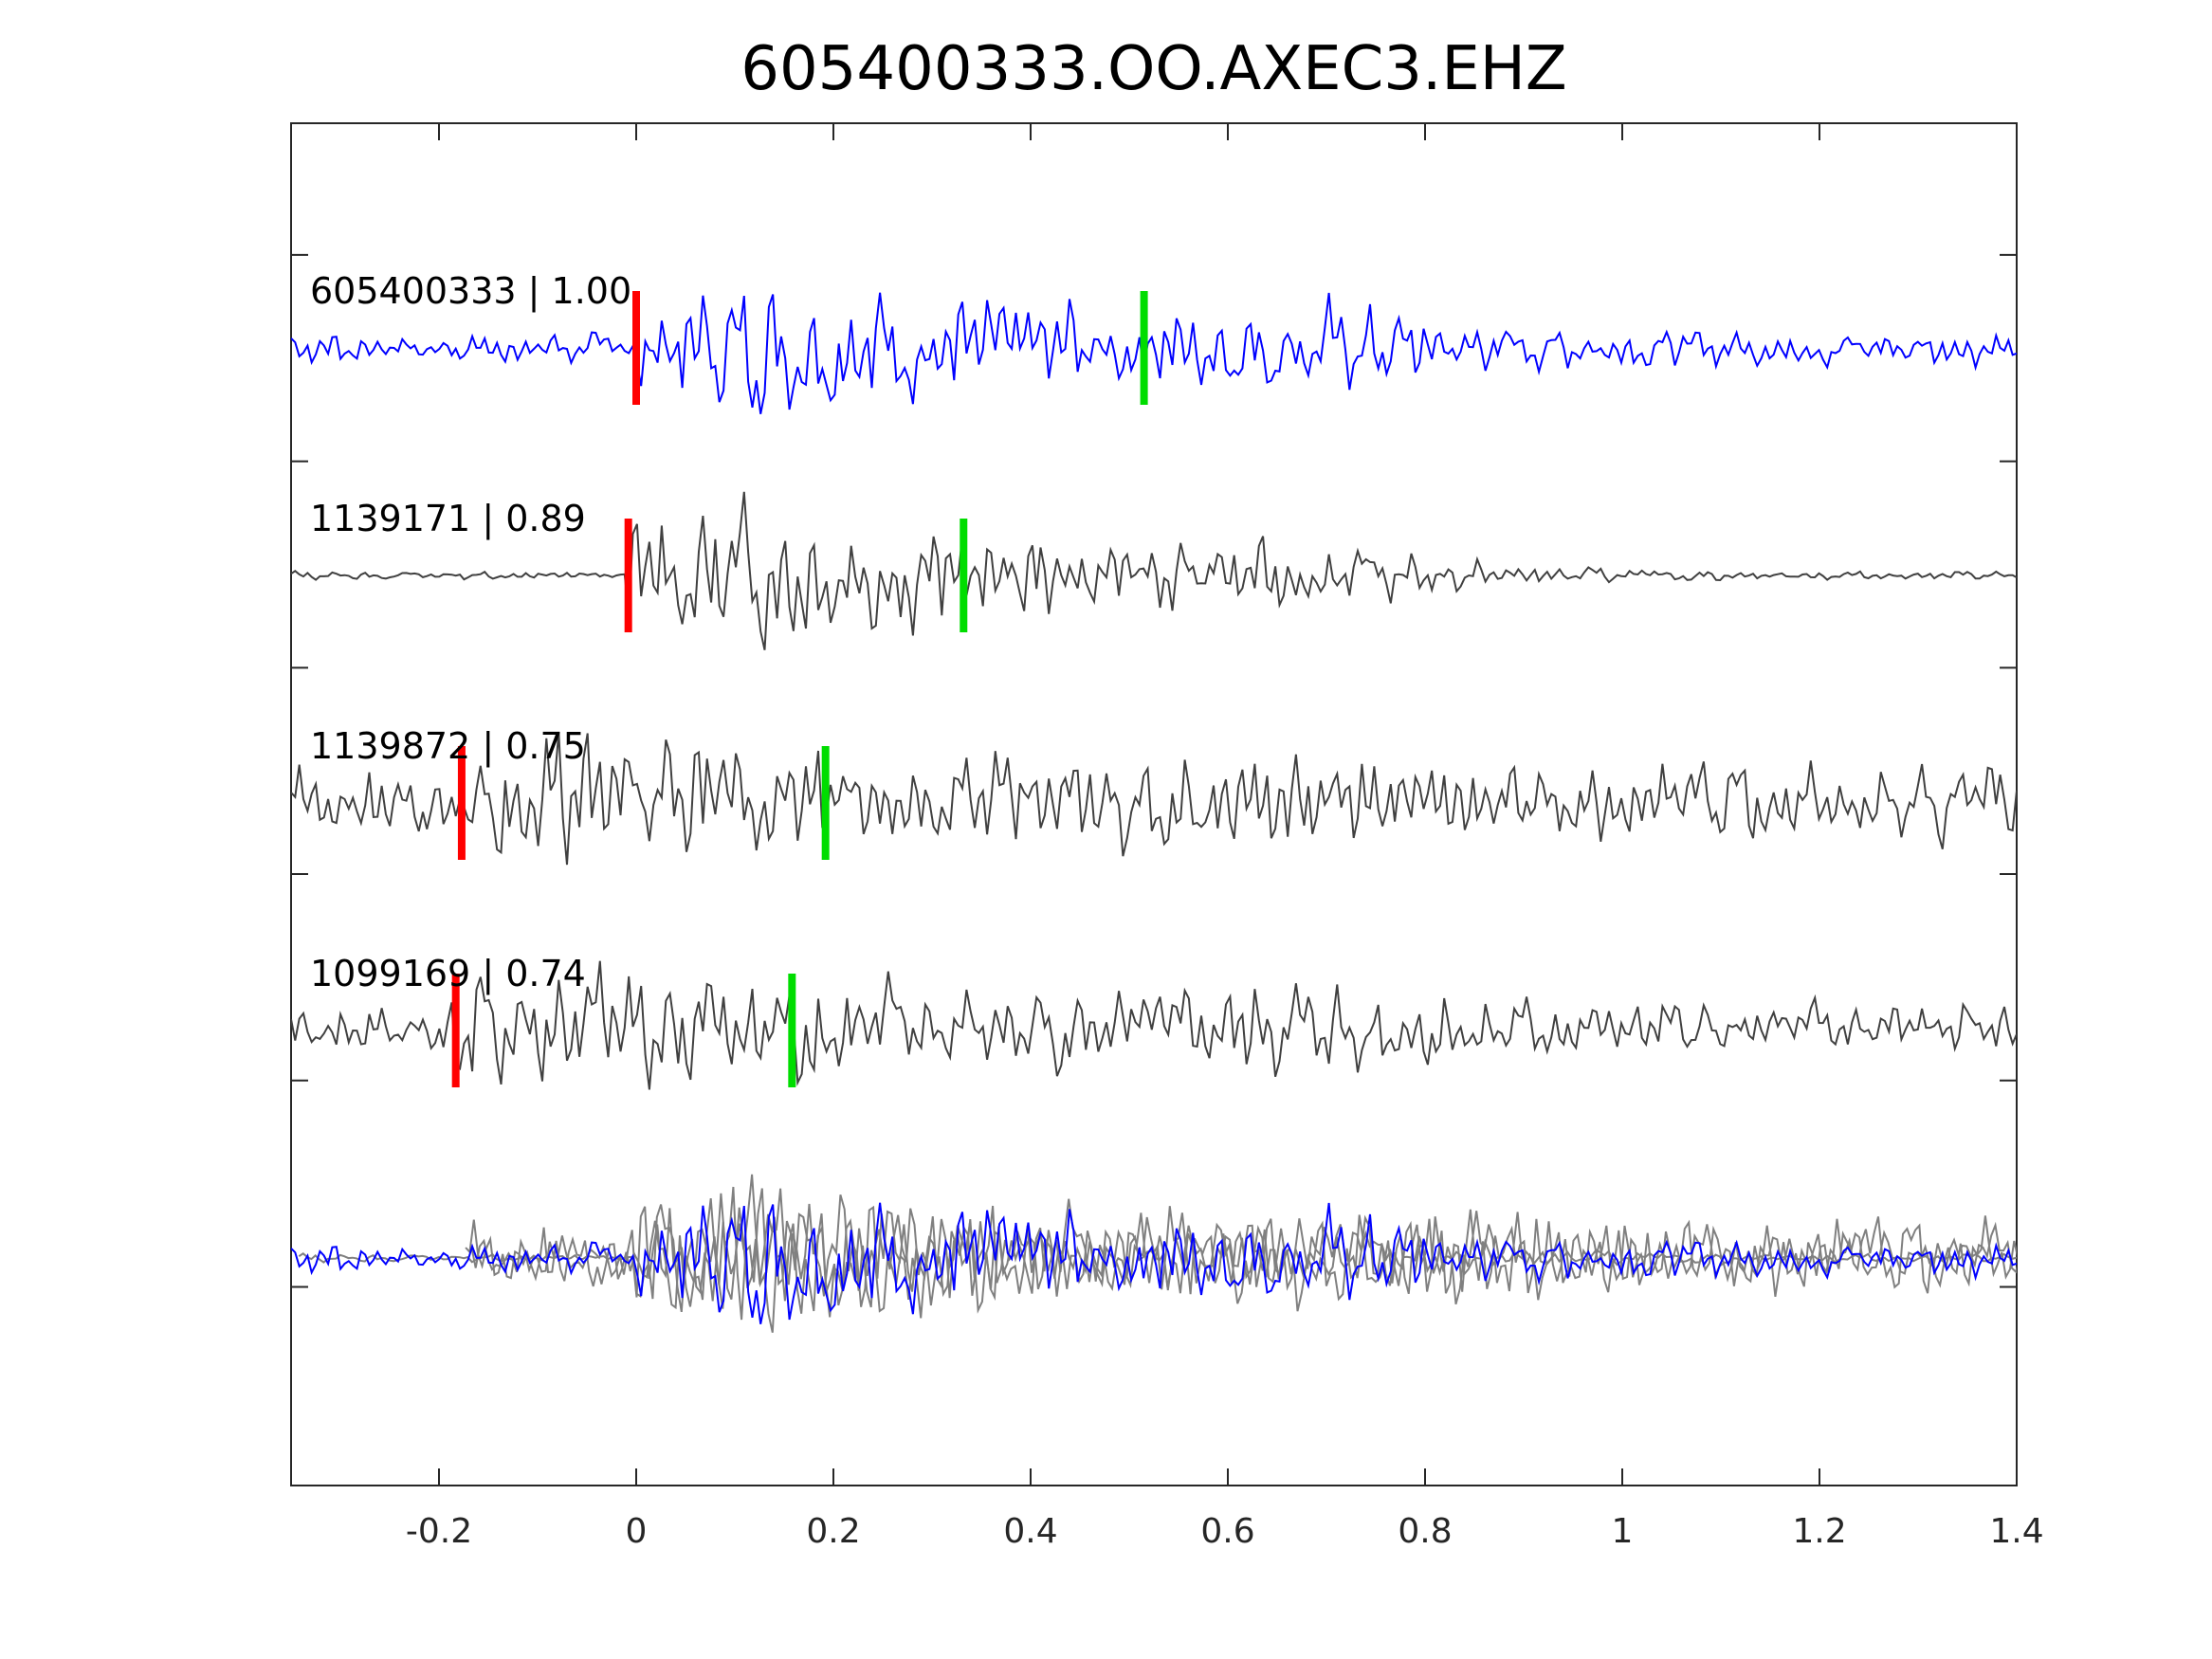 The height and width of the screenshot is (1659, 2212). What do you see at coordinates (1030, 1531) in the screenshot?
I see `x-tick-label: 0.4` at bounding box center [1030, 1531].